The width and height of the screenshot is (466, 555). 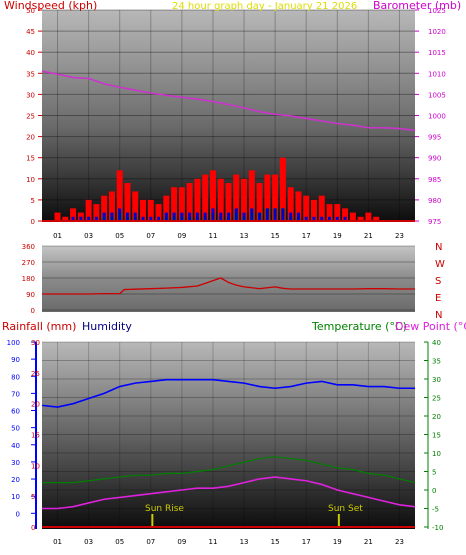 What do you see at coordinates (434, 222) in the screenshot?
I see `barometer-tick-label: 975` at bounding box center [434, 222].